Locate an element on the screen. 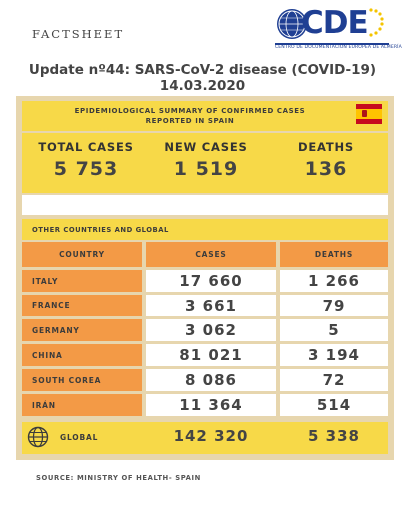 This screenshot has height=524, width=405. deaths-cell: 3 194 is located at coordinates (334, 355).